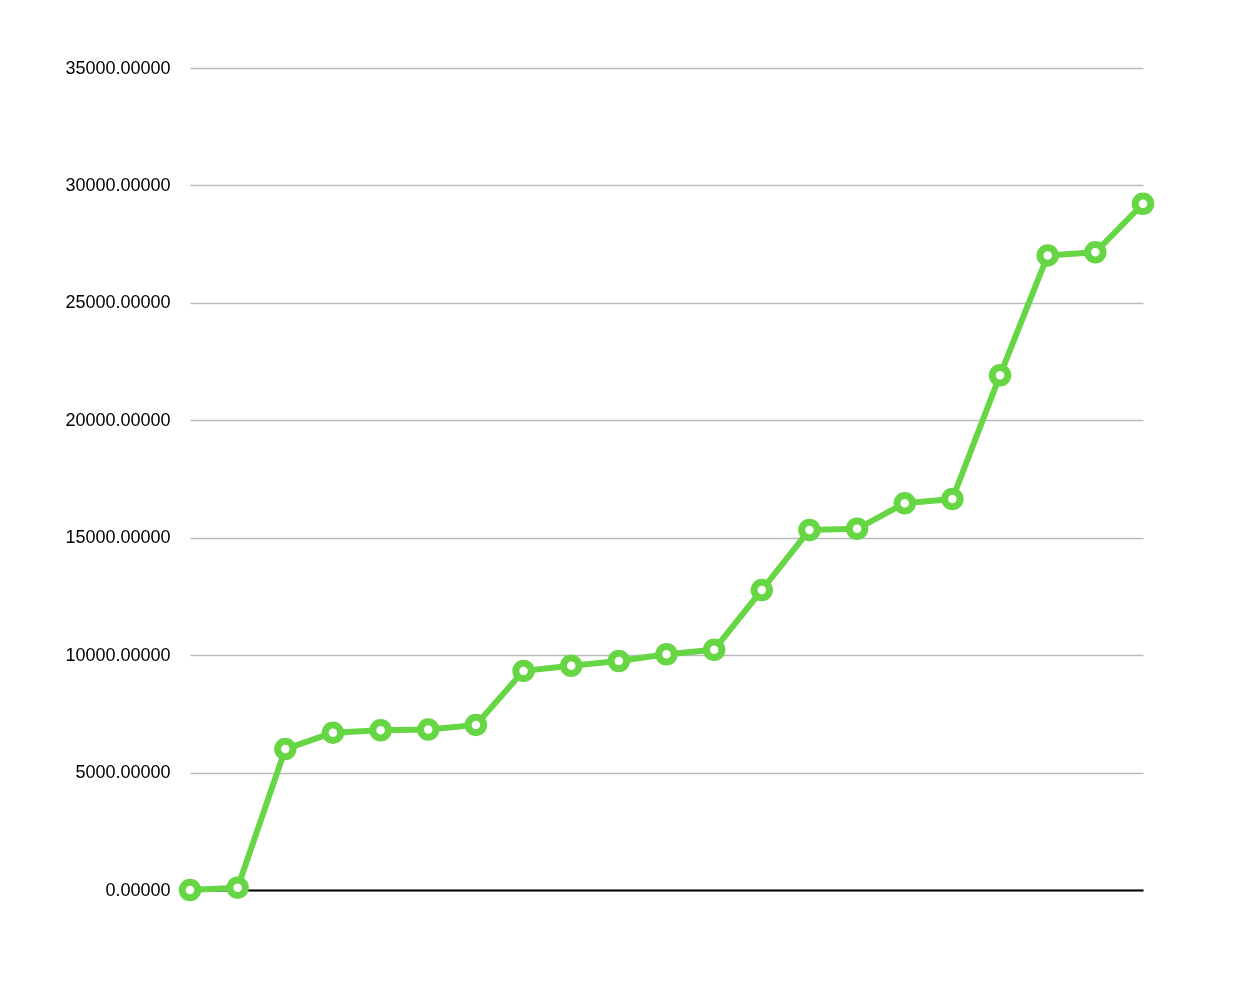 This screenshot has height=994, width=1260. What do you see at coordinates (118, 67) in the screenshot?
I see `y-tick-label: 35000.00000` at bounding box center [118, 67].